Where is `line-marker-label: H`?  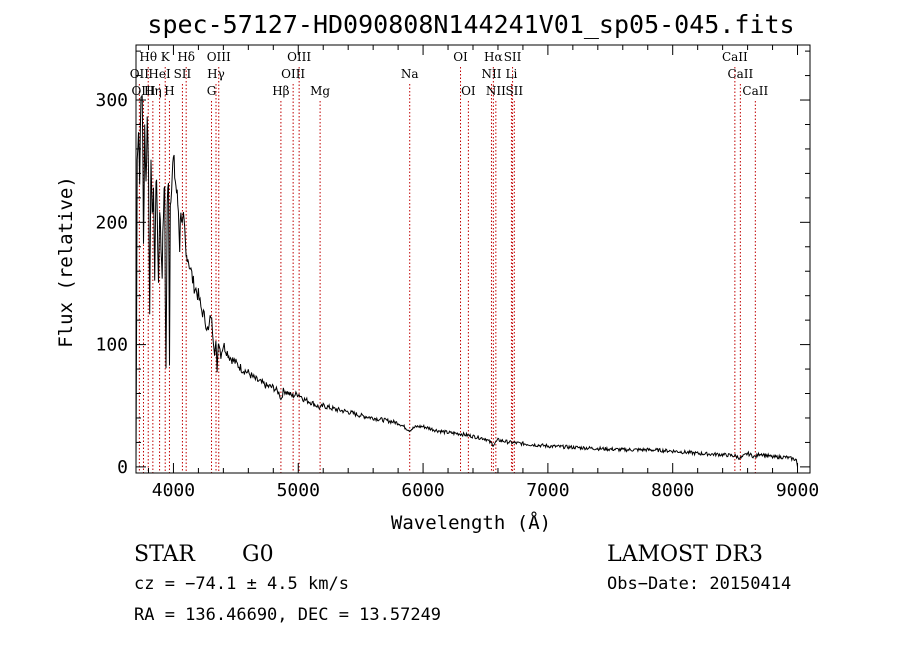
line-marker-label: H is located at coordinates (169, 91).